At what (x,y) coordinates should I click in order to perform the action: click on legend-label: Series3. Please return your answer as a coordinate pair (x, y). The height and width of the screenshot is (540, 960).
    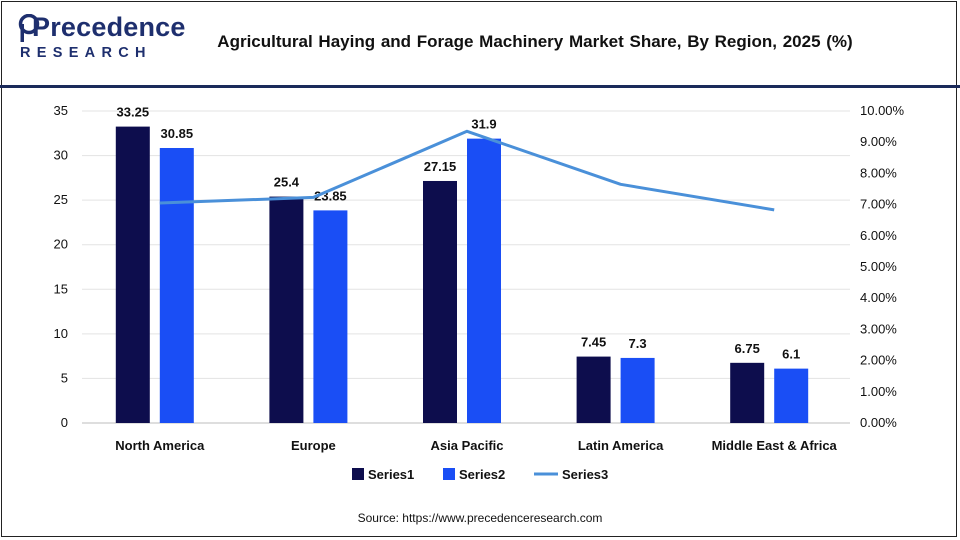
    Looking at the image, I should click on (585, 474).